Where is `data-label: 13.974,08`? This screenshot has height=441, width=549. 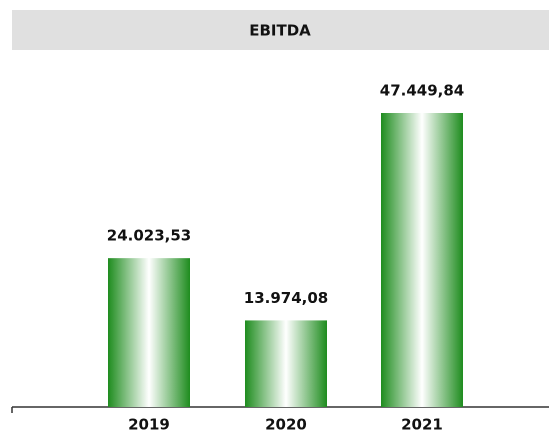 data-label: 13.974,08 is located at coordinates (286, 298).